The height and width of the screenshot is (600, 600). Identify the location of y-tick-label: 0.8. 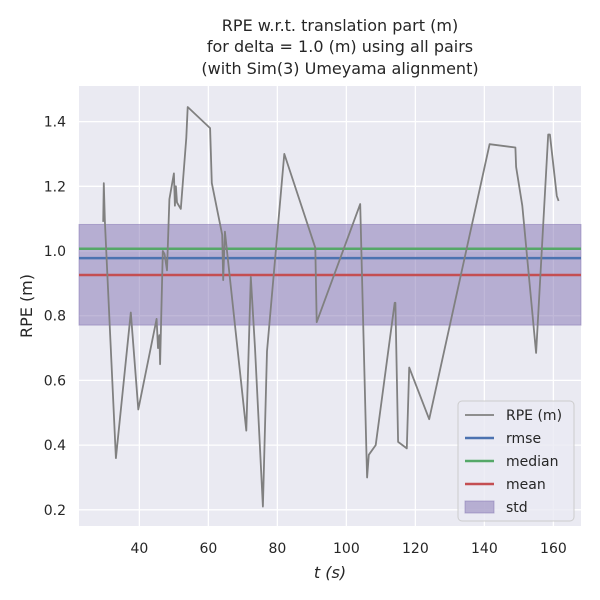
(55, 317).